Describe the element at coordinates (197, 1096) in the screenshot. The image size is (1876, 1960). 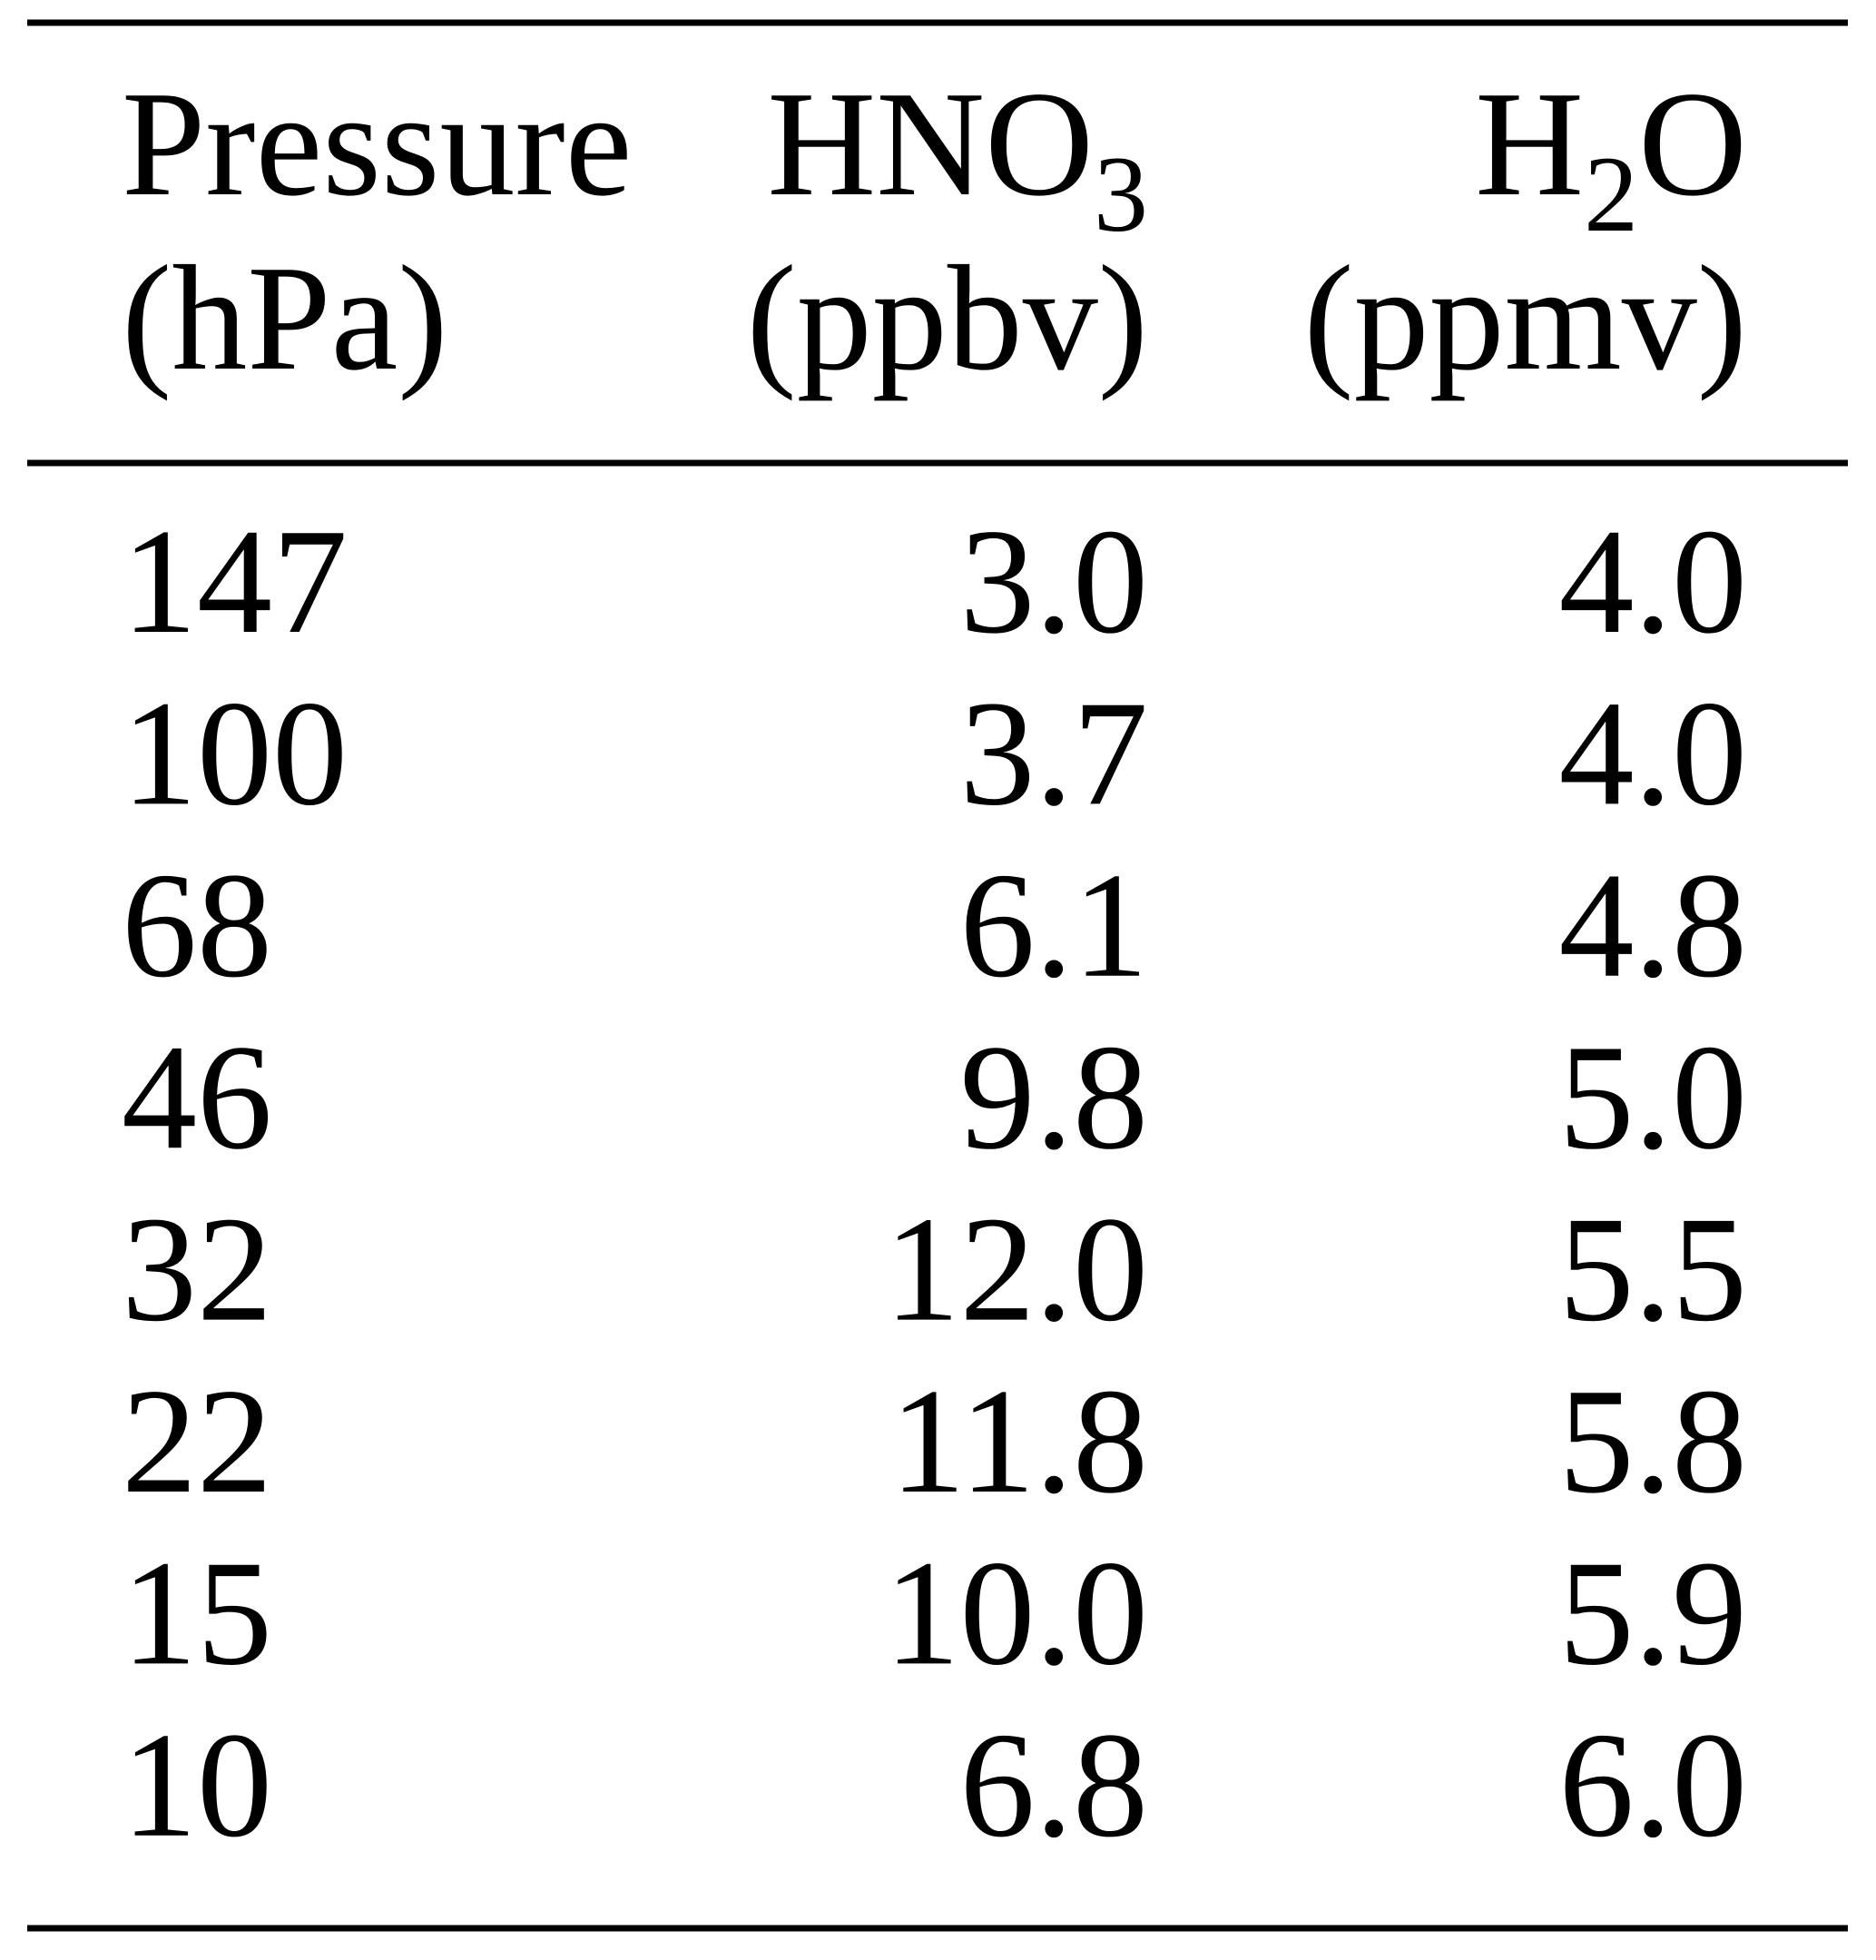
I see `cell: 46` at that location.